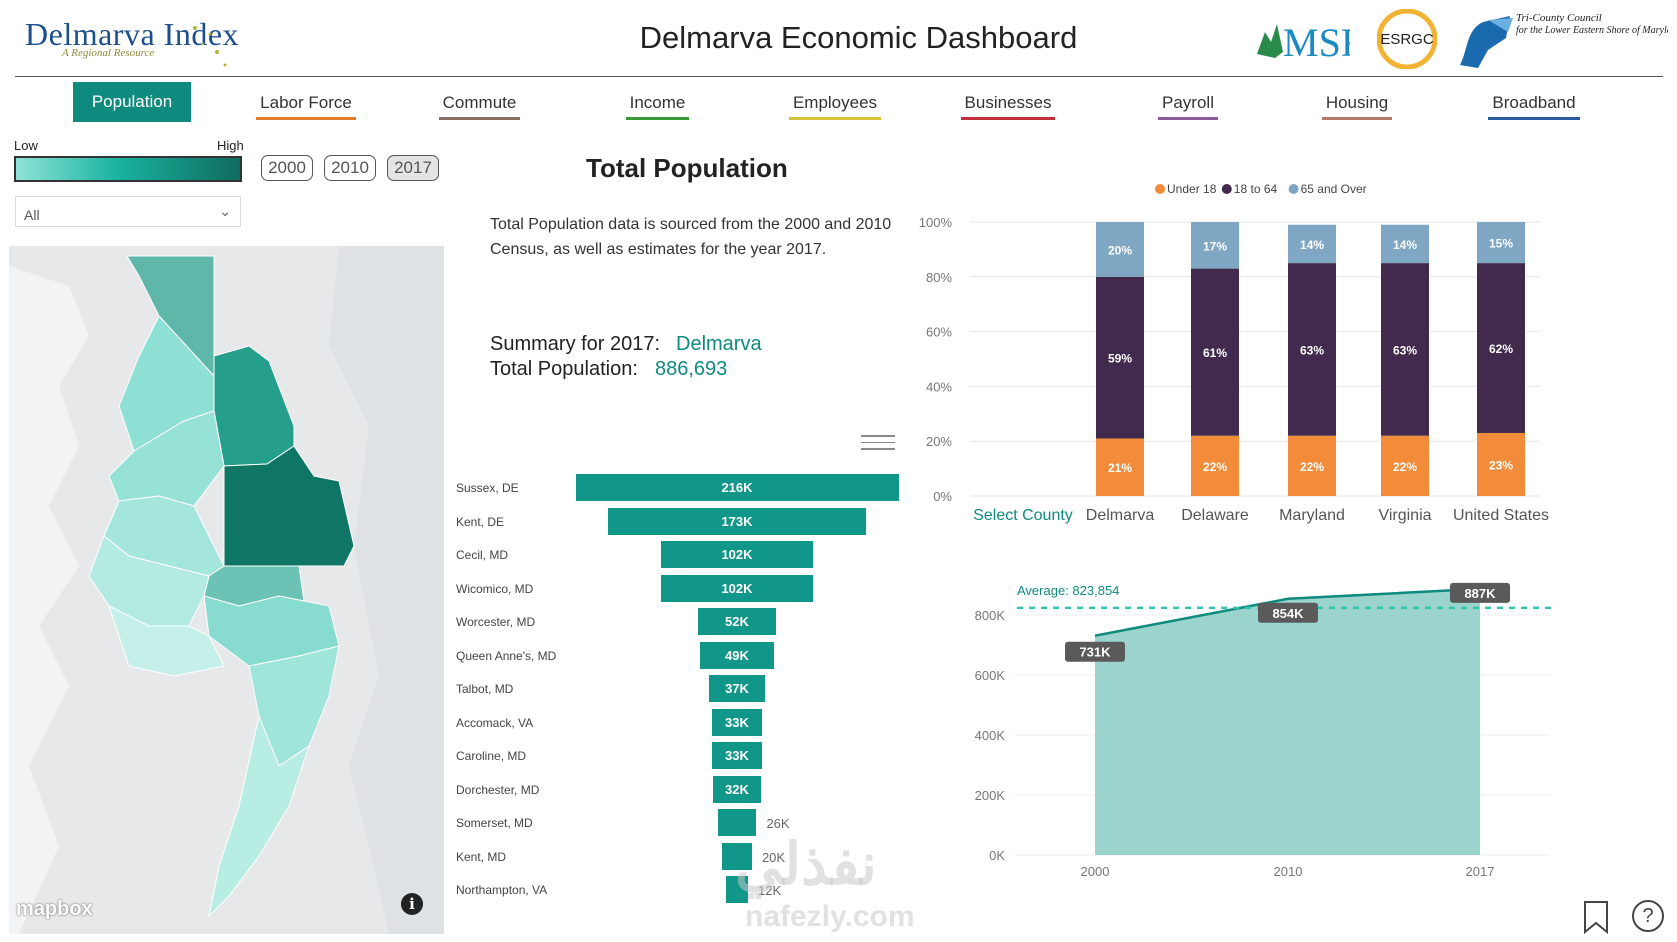  What do you see at coordinates (773, 857) in the screenshot?
I see `funnel-value-label: 20K` at bounding box center [773, 857].